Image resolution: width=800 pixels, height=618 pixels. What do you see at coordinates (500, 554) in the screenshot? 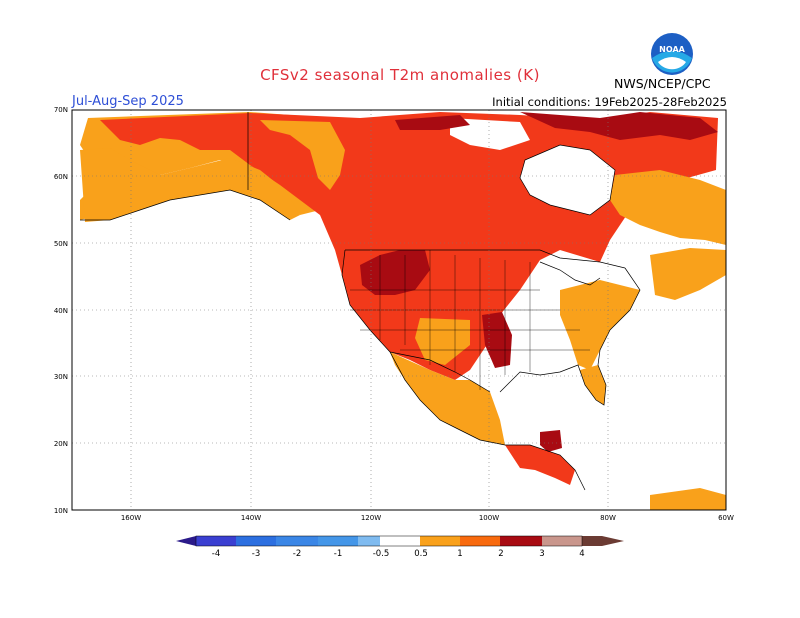
I see `colorbar-tick: 2` at bounding box center [500, 554].